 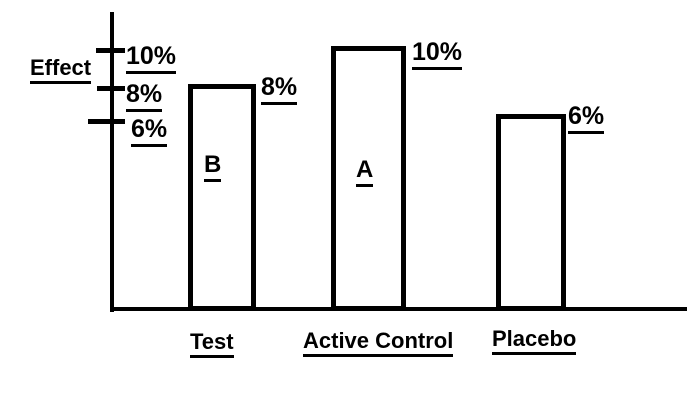 I want to click on y-tick-mark-8pct, so click(x=111, y=88).